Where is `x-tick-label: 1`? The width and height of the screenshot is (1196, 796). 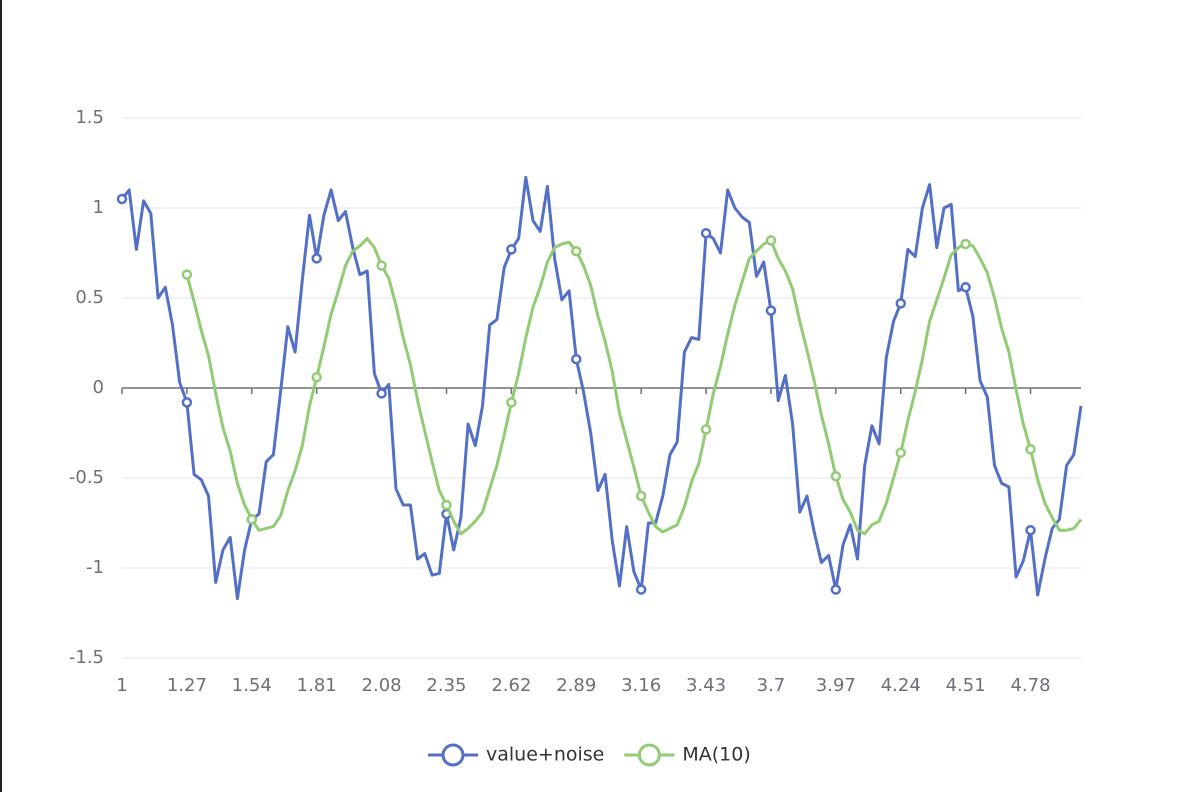
x-tick-label: 1 is located at coordinates (121, 685).